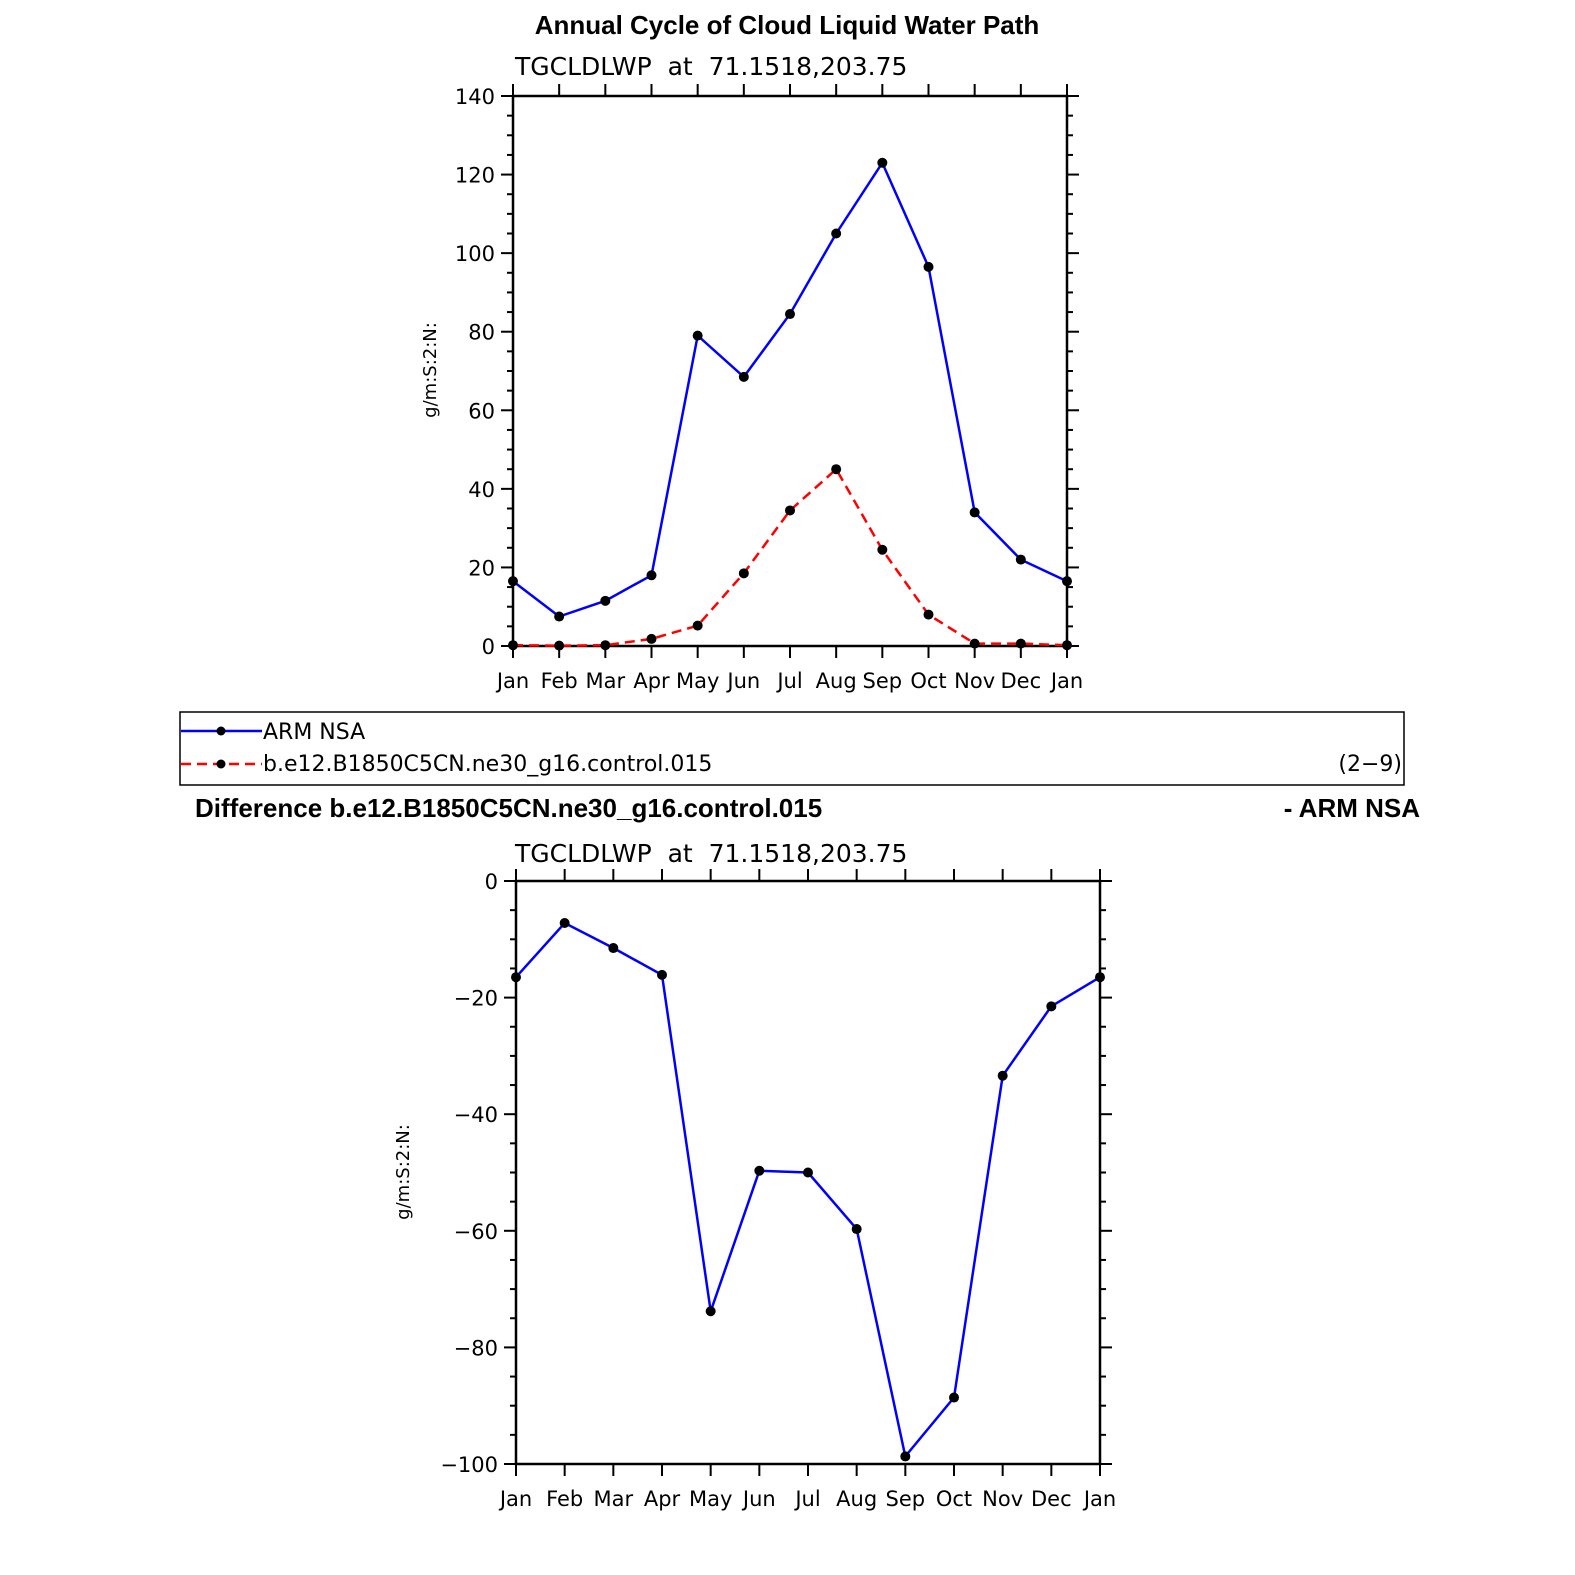 Image resolution: width=1575 pixels, height=1575 pixels. What do you see at coordinates (476, 1115) in the screenshot?
I see `y-tick-label: −40` at bounding box center [476, 1115].